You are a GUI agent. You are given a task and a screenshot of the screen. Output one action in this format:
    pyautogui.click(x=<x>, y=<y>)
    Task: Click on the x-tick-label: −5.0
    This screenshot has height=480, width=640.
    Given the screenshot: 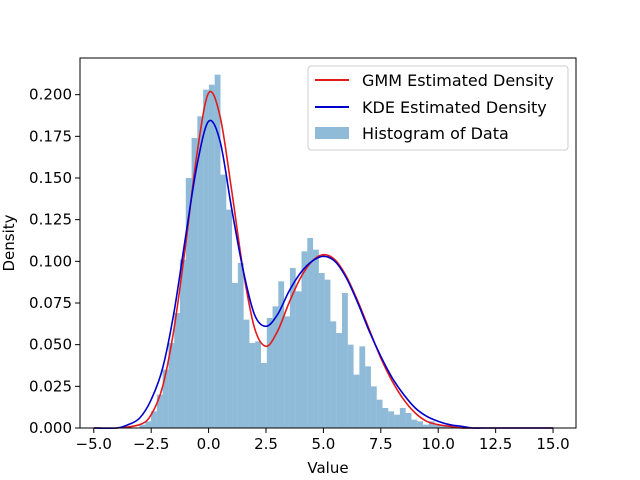 What is the action you would take?
    pyautogui.click(x=94, y=444)
    